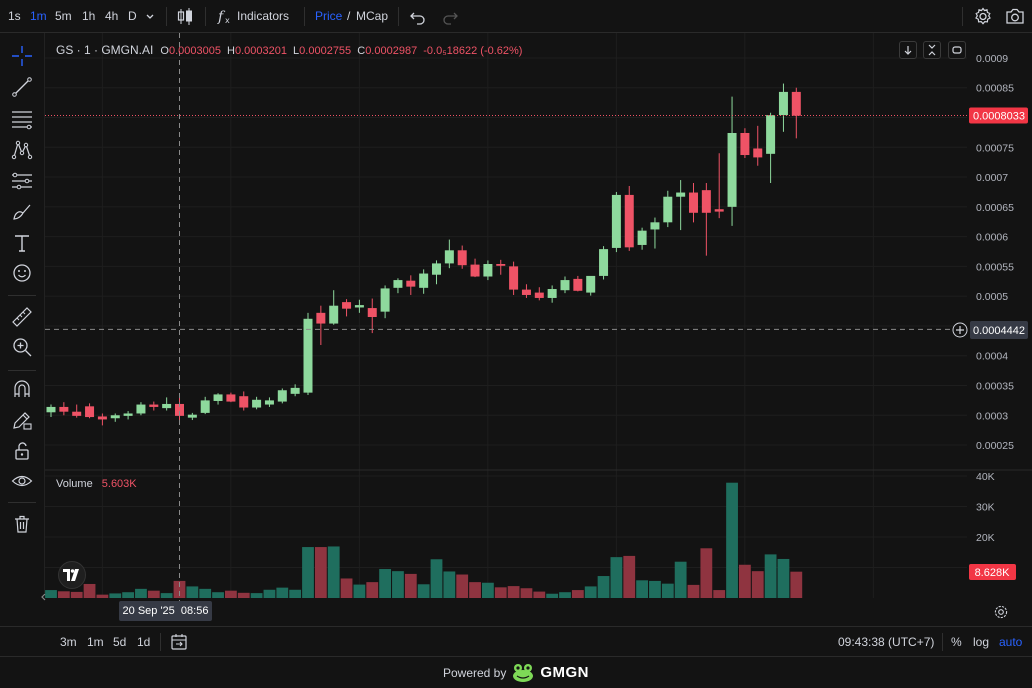  I want to click on chart-type-button, so click(185, 16).